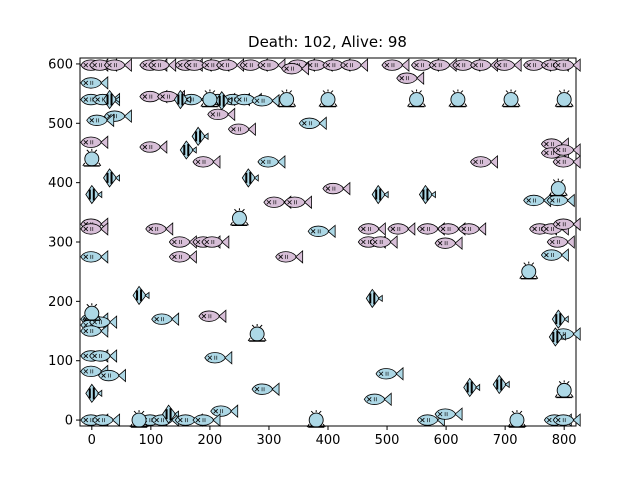  I want to click on x-tick-label: 600, so click(446, 440).